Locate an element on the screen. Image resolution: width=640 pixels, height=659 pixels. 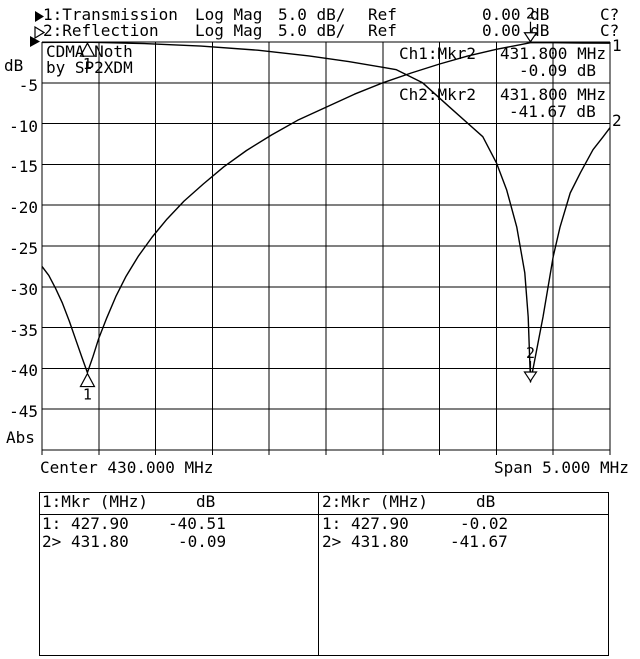
y-tick: -40 is located at coordinates (23, 370).